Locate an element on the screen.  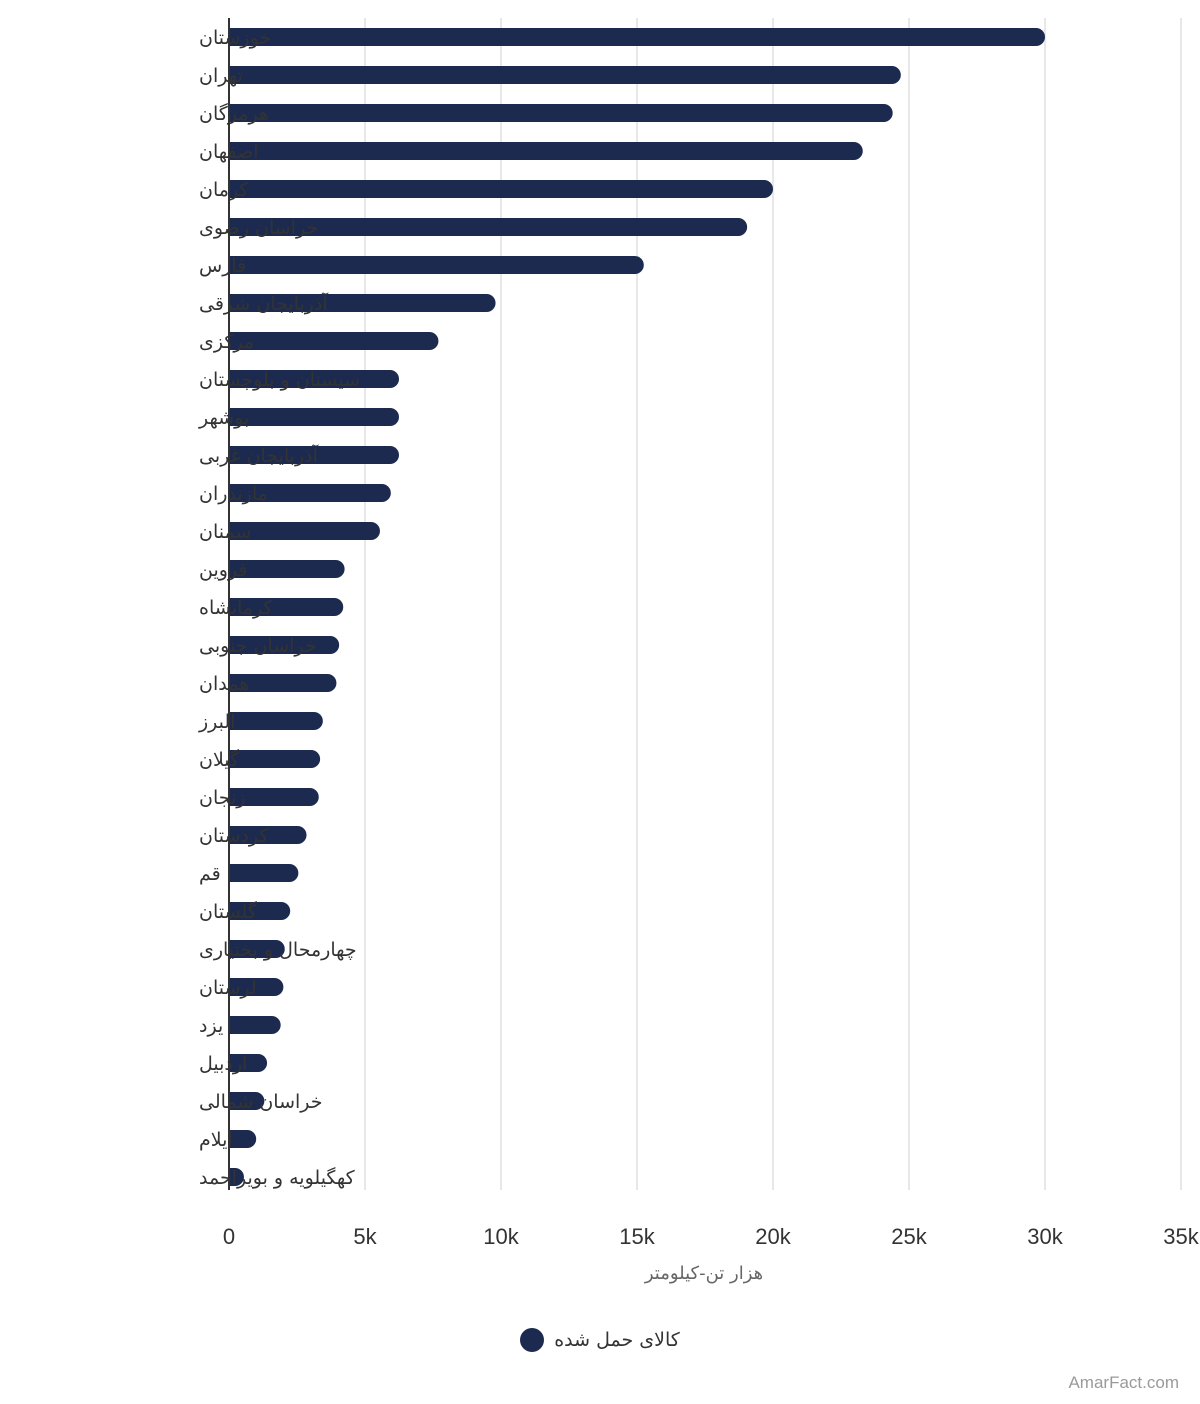
x-axis-title: هزار تن-کیلومتر is located at coordinates (703, 1273).